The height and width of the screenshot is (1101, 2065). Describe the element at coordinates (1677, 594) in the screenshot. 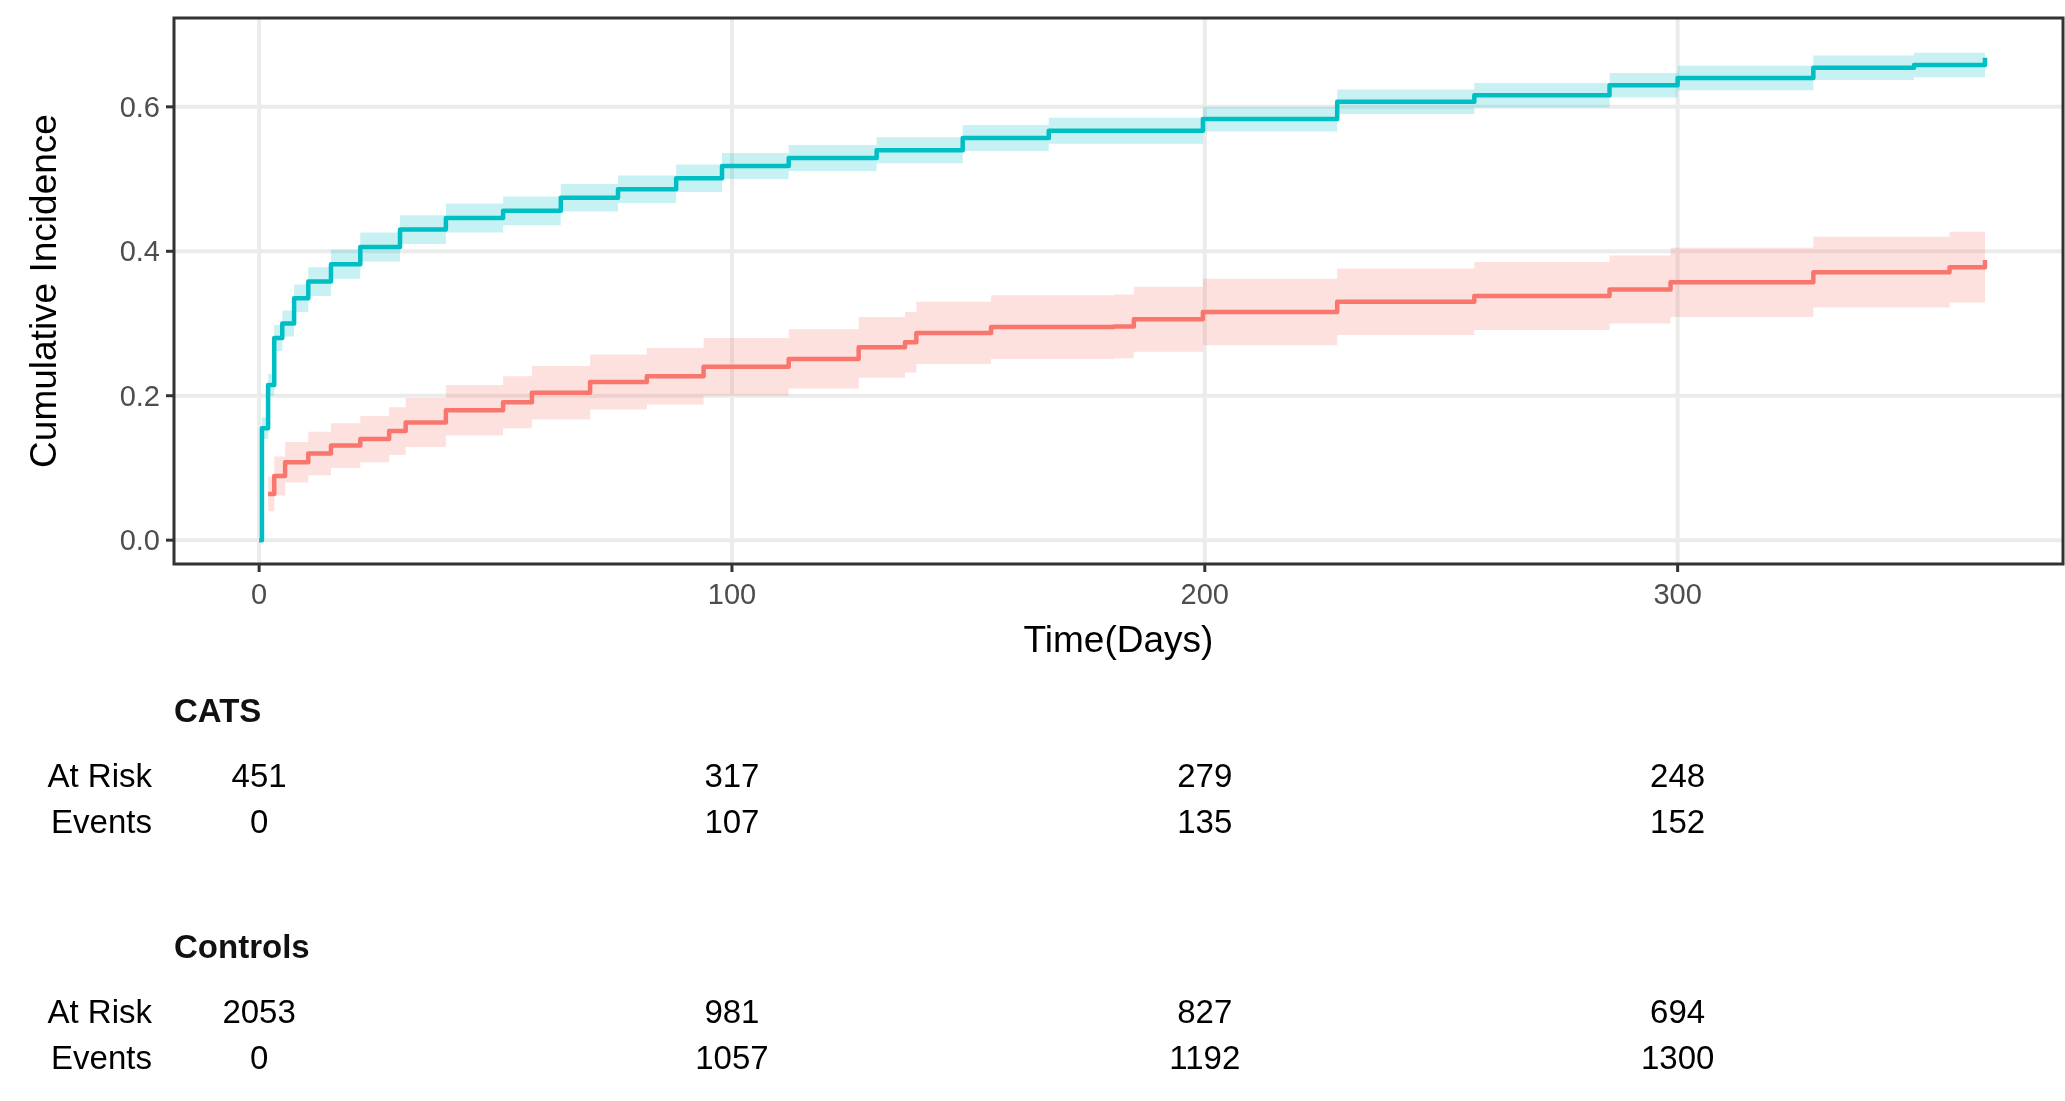

I see `x-tick-label: 300` at that location.